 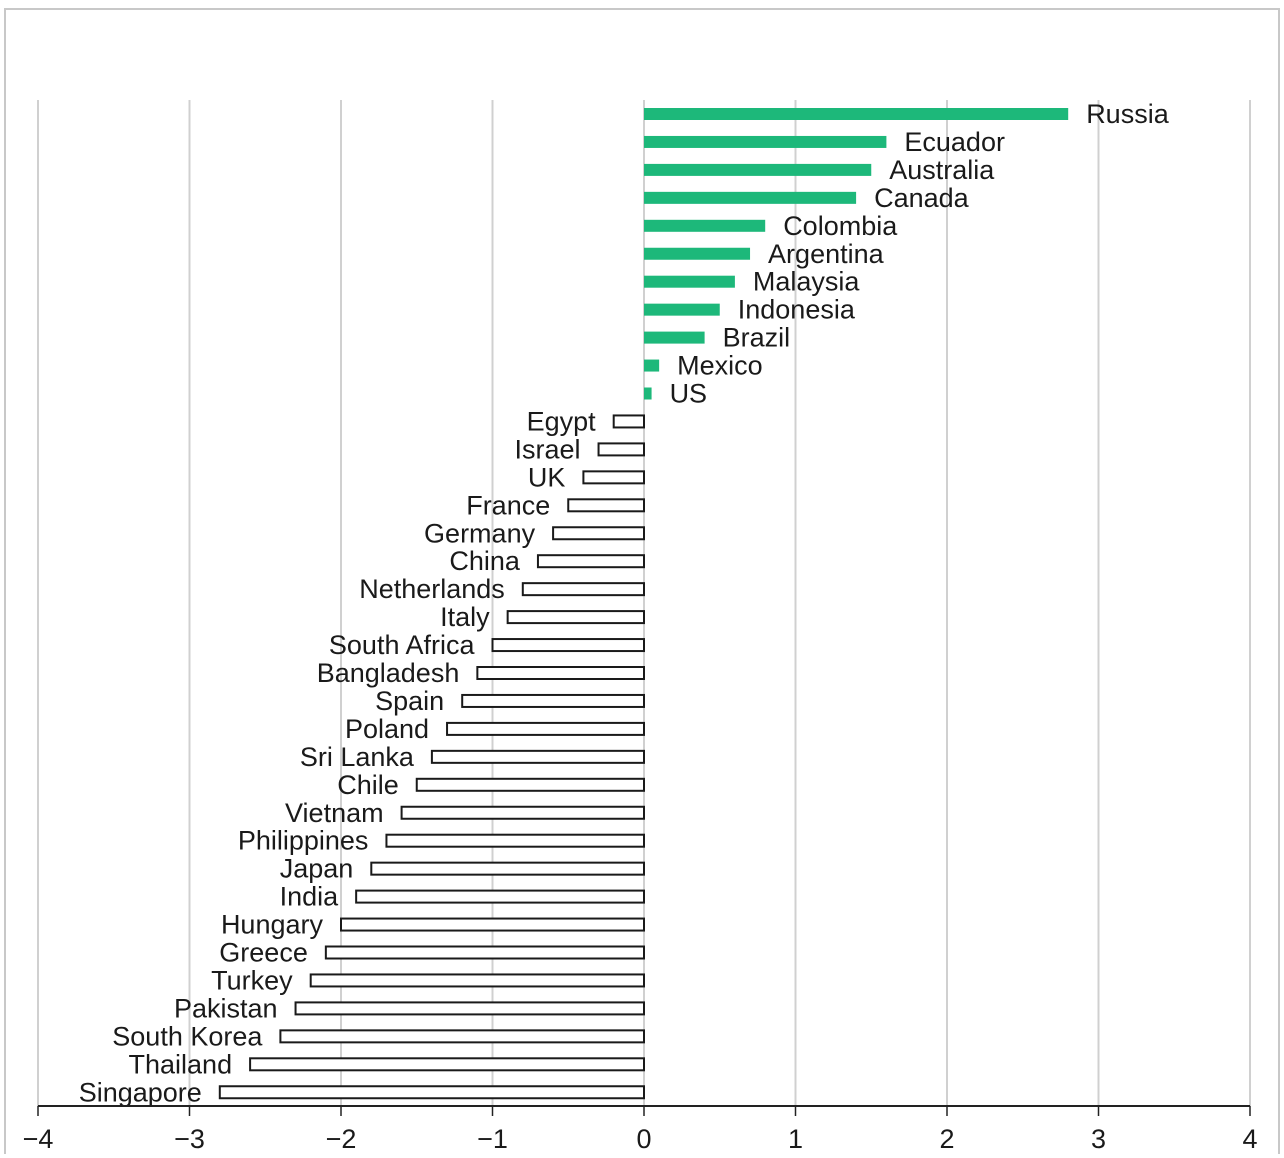 What do you see at coordinates (705, 225) in the screenshot?
I see `bar-colombia` at bounding box center [705, 225].